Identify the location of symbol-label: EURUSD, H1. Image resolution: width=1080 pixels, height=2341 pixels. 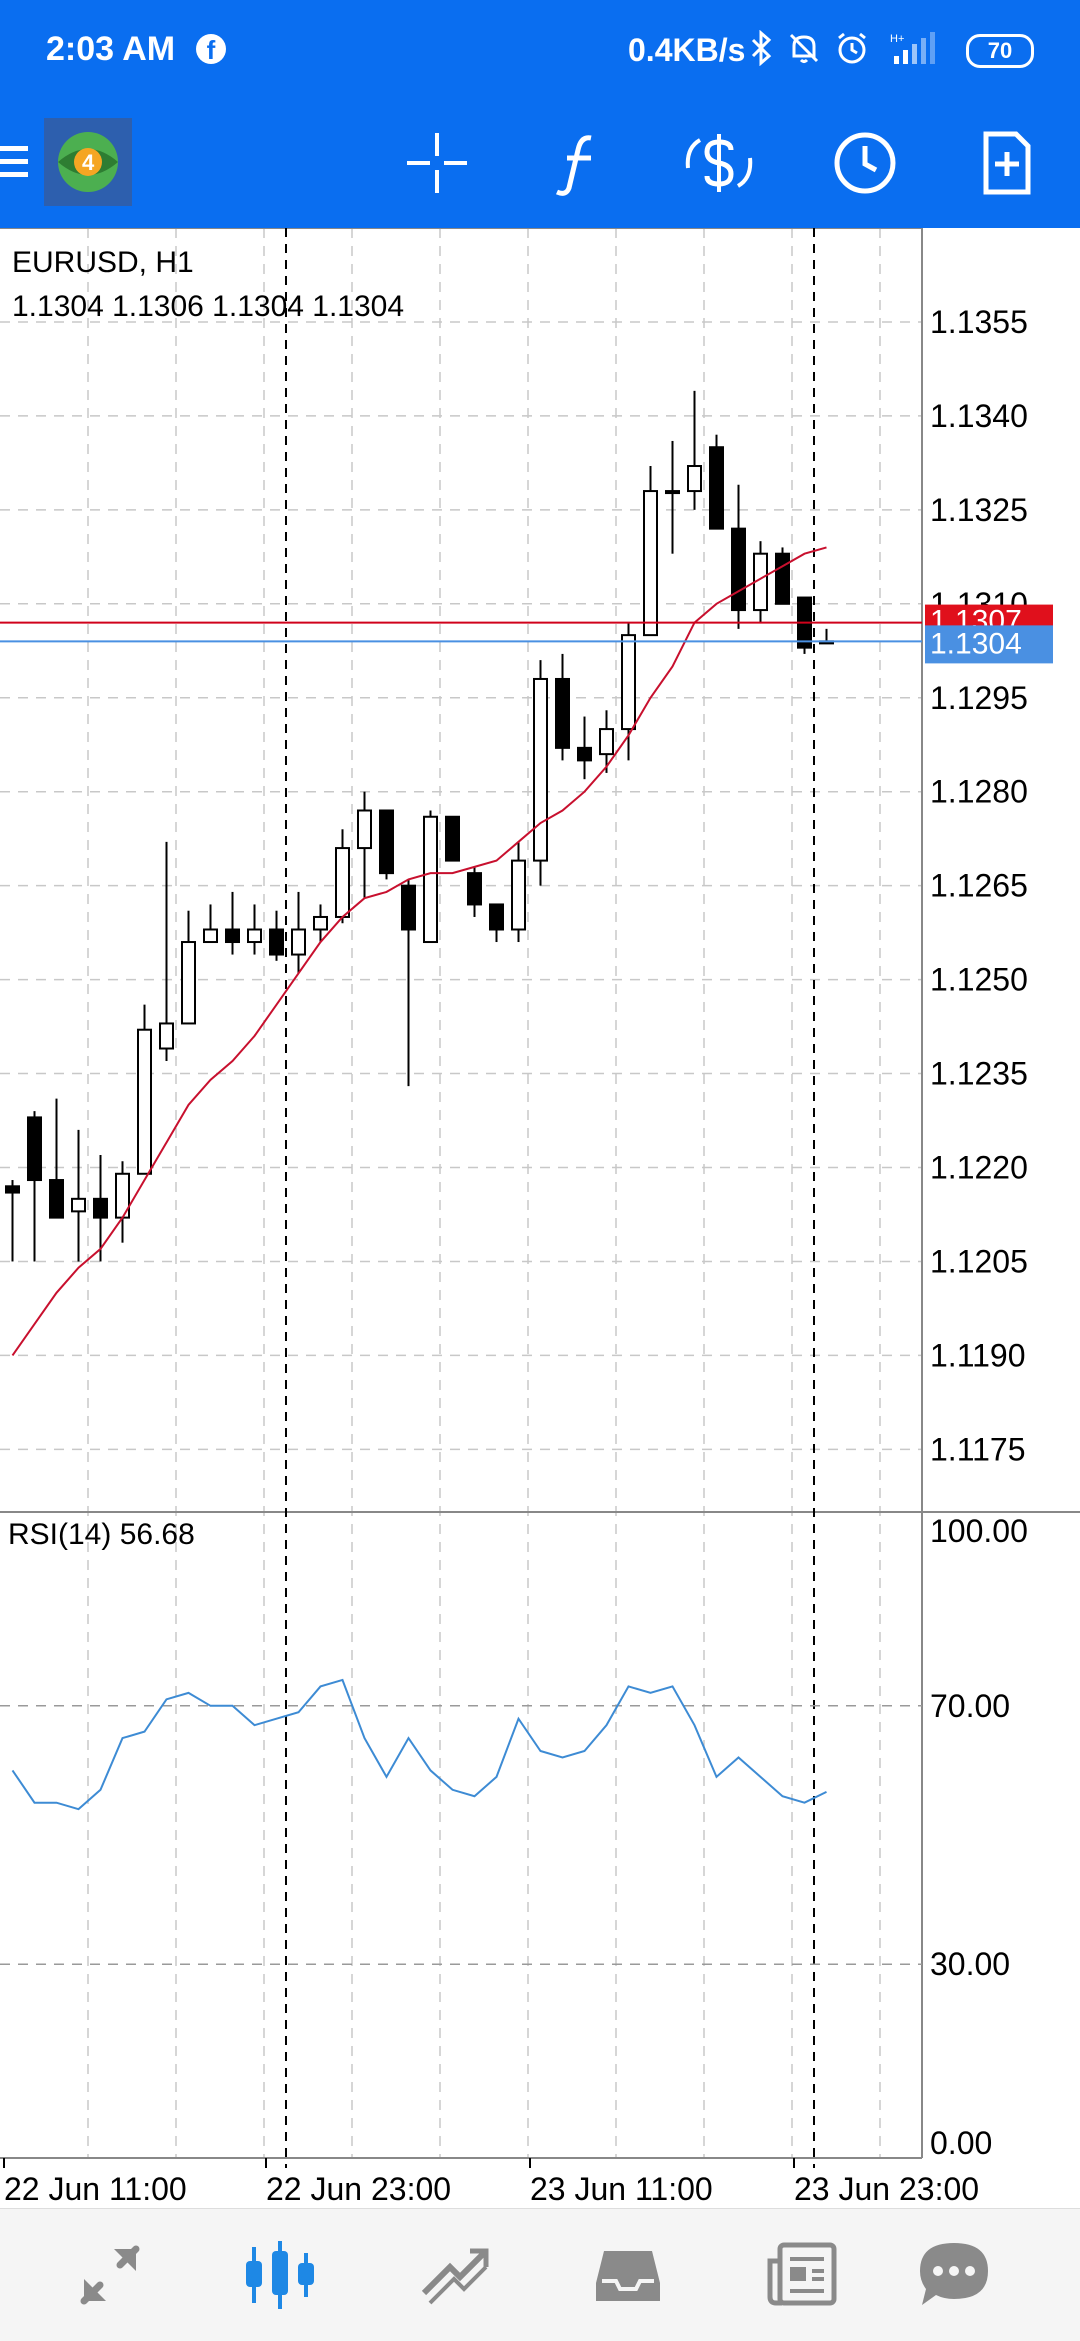
(103, 262).